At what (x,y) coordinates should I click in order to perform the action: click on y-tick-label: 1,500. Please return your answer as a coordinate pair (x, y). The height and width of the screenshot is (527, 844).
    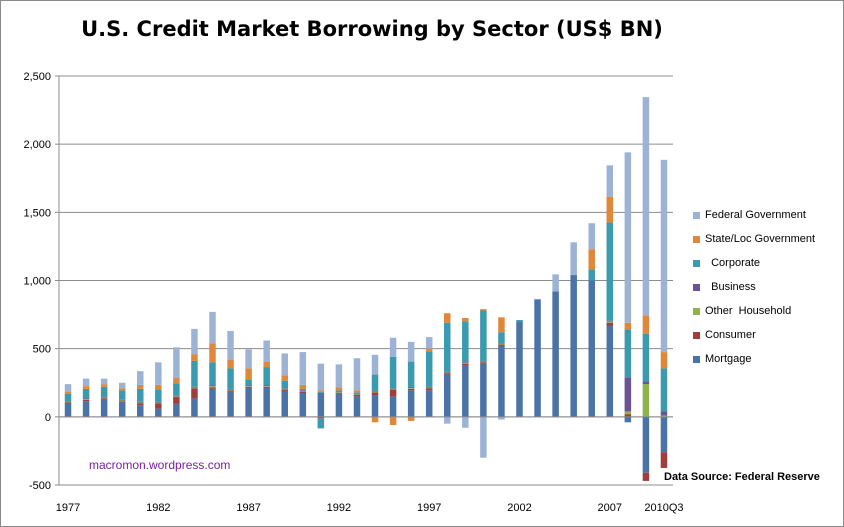
    Looking at the image, I should click on (37, 213).